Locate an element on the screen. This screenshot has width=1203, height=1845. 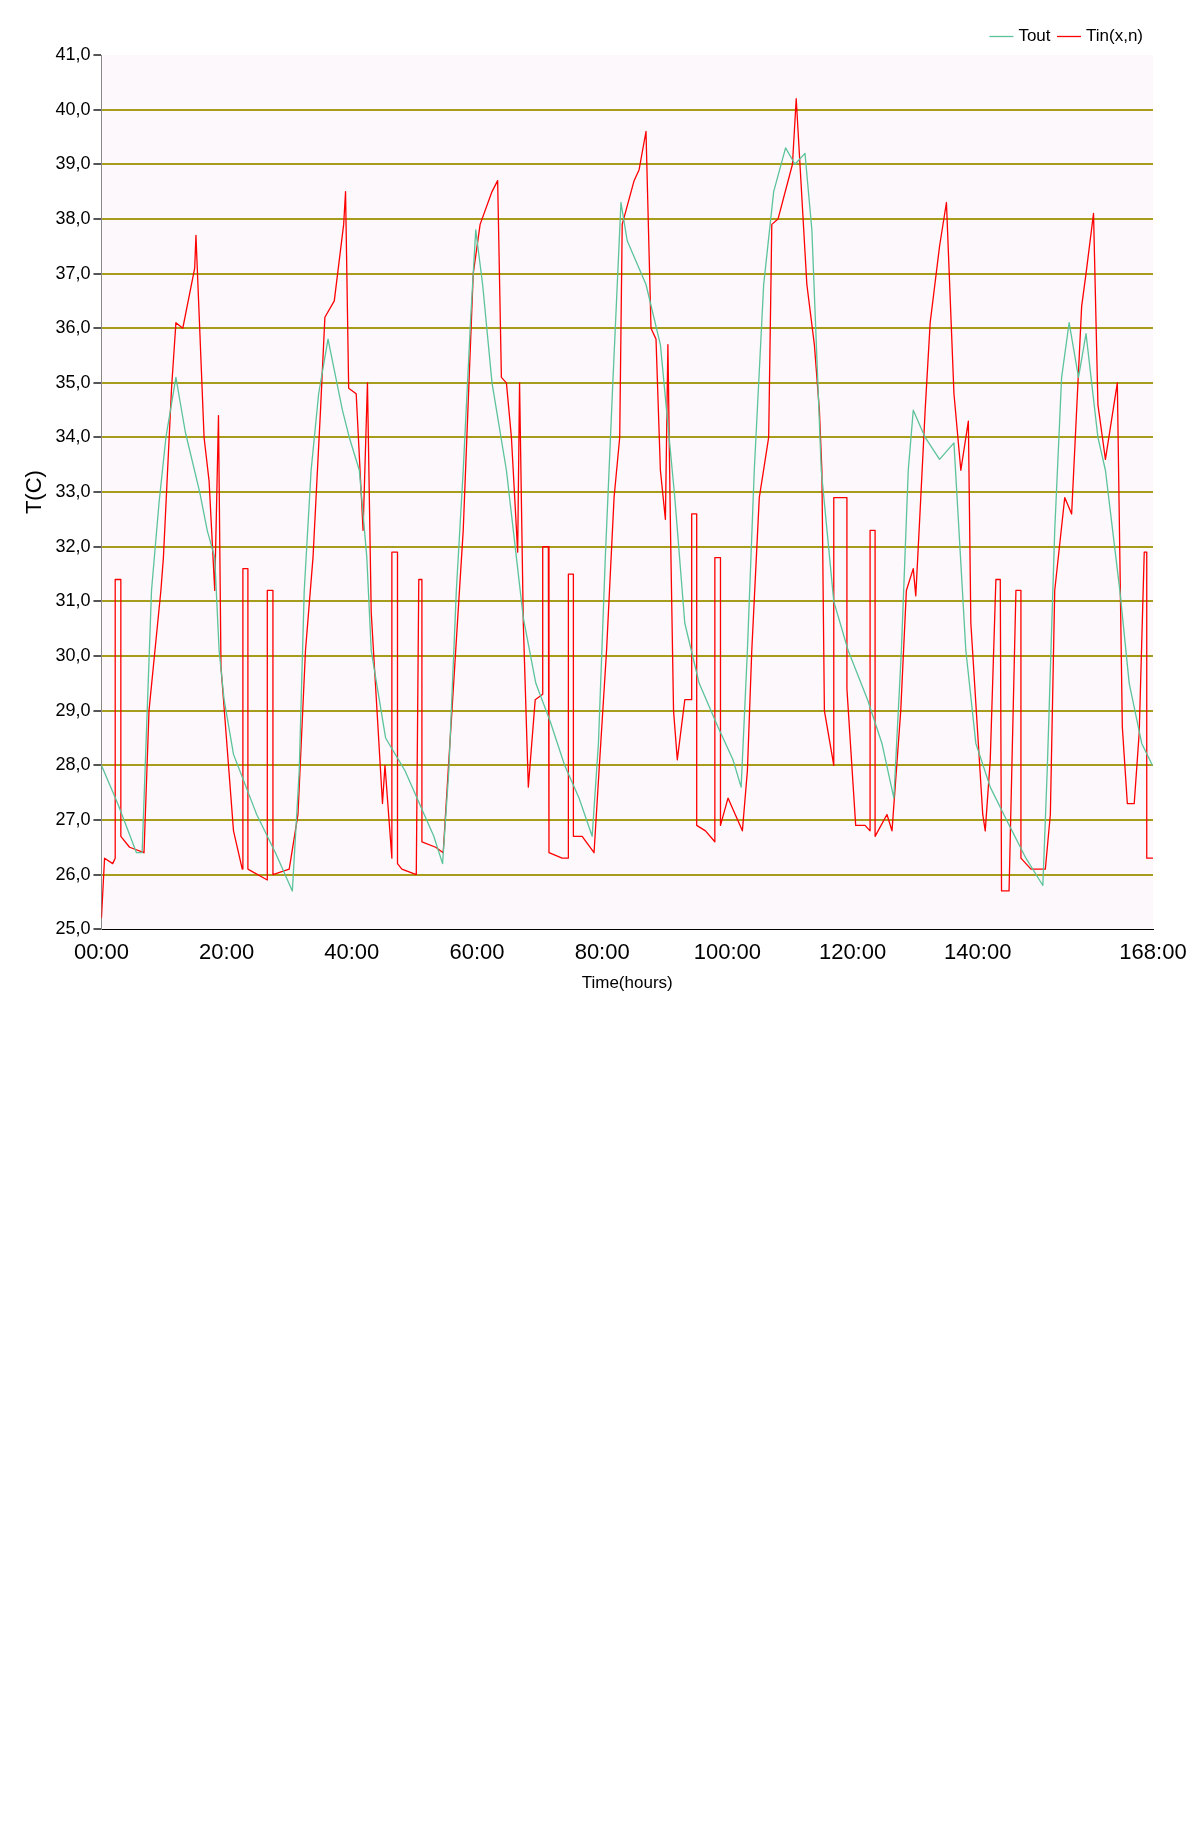
x-tick-label: 120:00 is located at coordinates (852, 952).